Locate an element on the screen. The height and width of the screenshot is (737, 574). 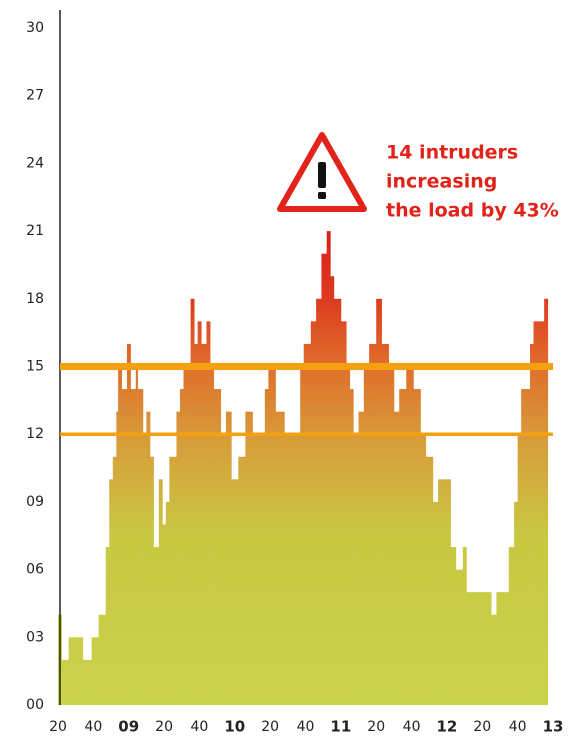
annotation-line: increasing is located at coordinates (441, 182).